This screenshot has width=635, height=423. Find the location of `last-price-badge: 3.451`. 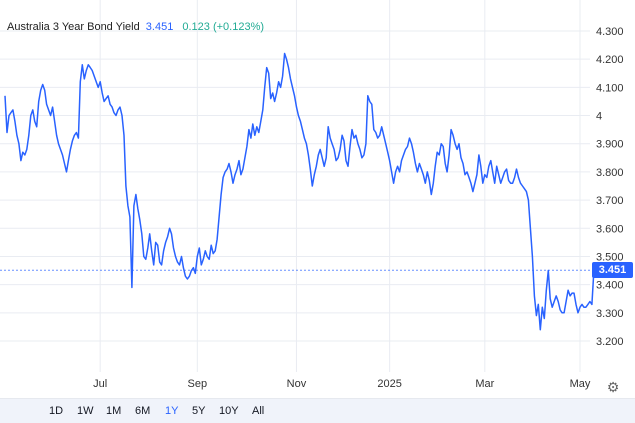

last-price-badge: 3.451 is located at coordinates (612, 270).